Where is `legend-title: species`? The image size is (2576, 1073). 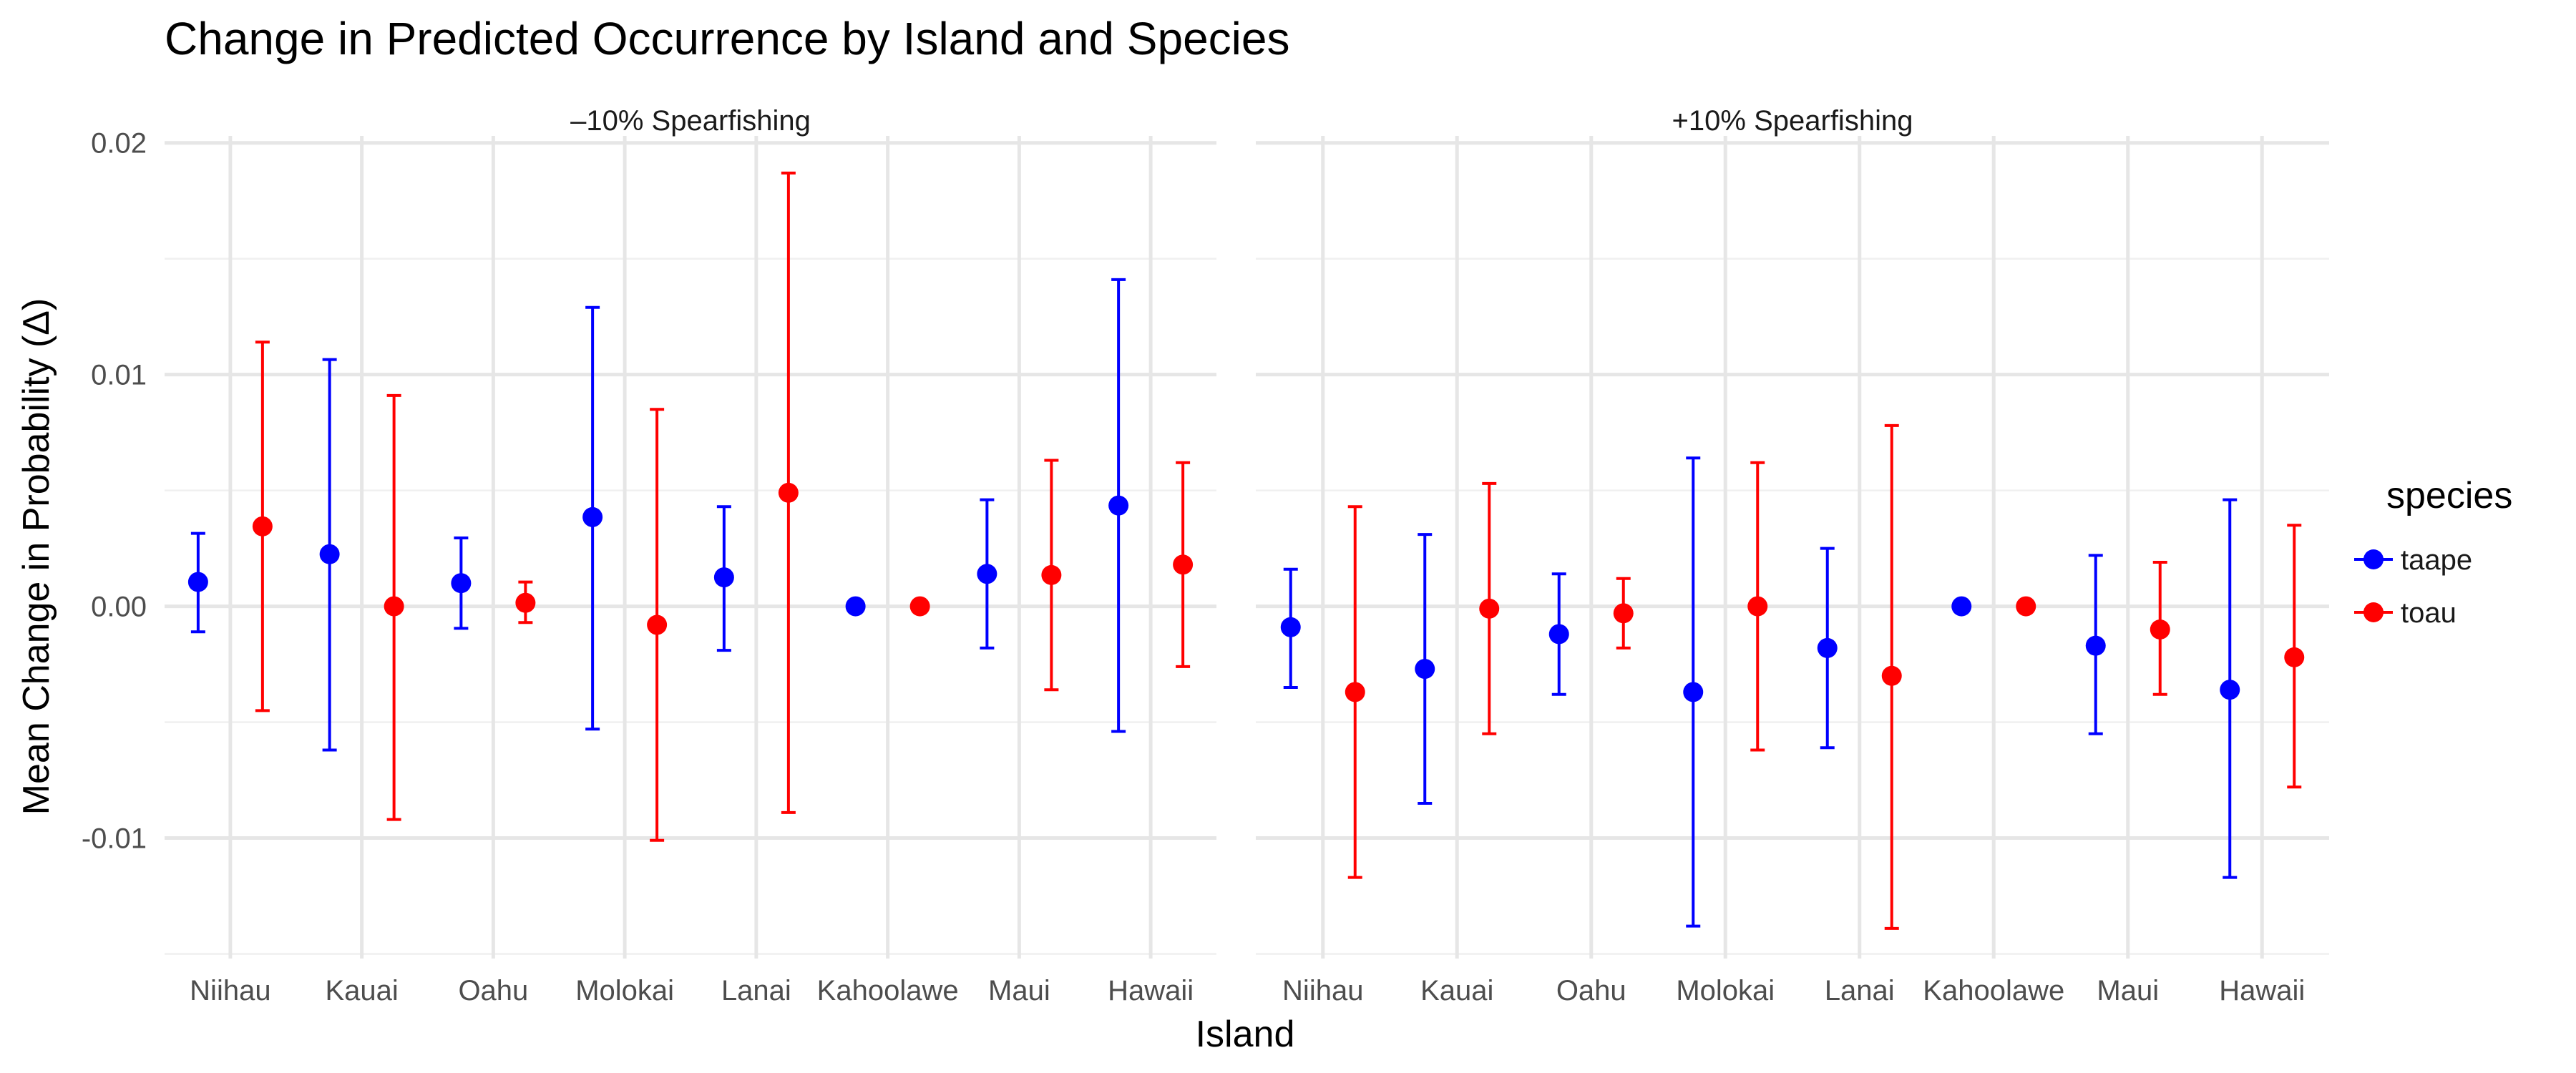
legend-title: species is located at coordinates (2449, 496).